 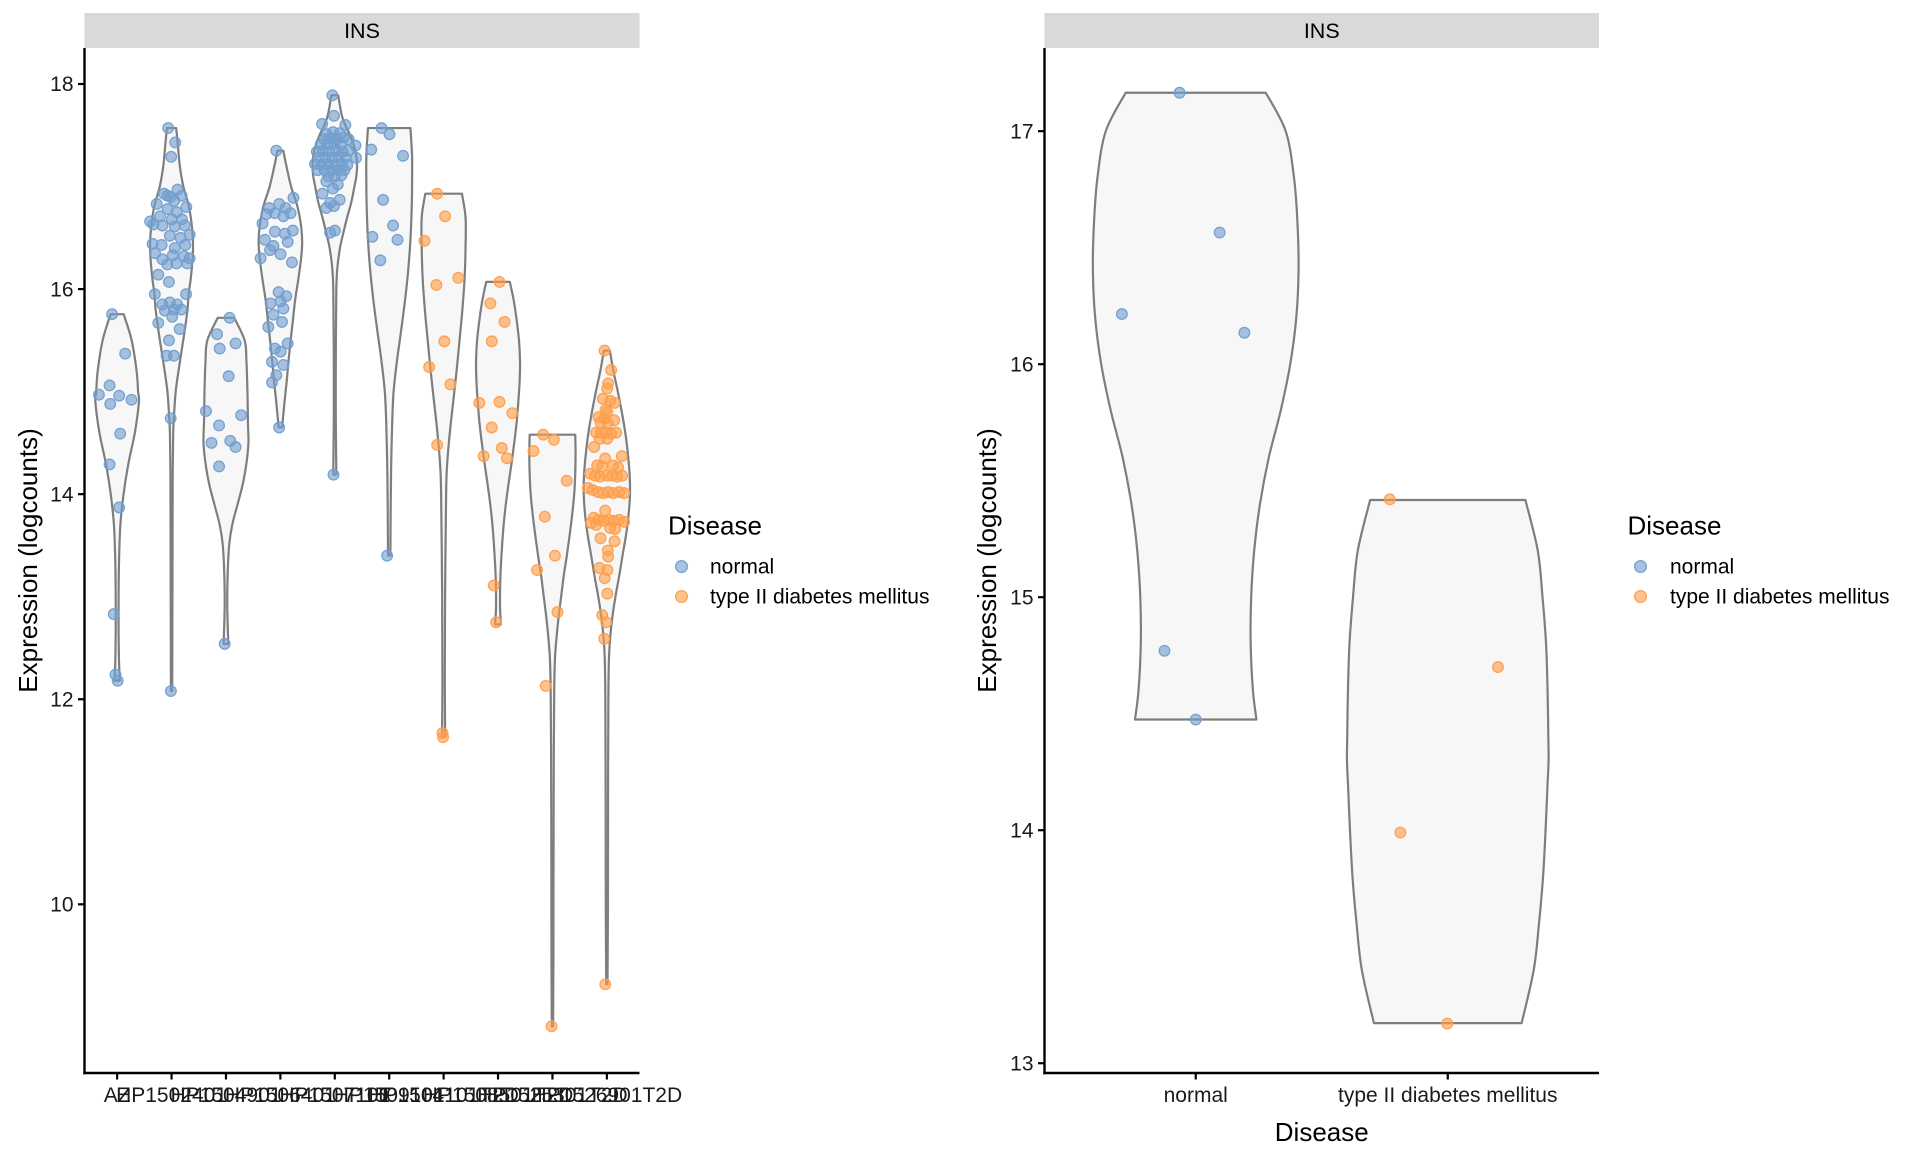 I want to click on y-tick-label: 18, so click(x=61, y=84).